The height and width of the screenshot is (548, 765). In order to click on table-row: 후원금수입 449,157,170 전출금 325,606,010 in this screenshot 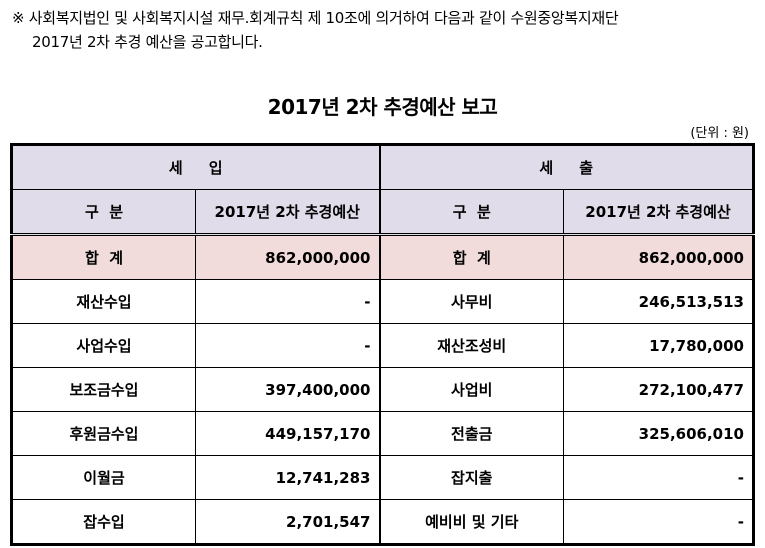, I will do `click(382, 433)`.